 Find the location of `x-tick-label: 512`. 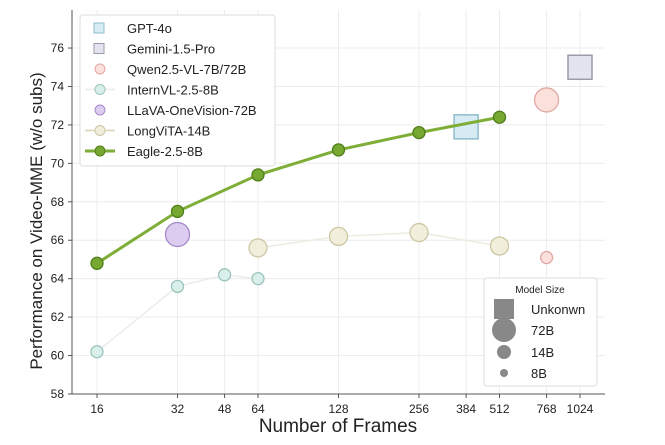

x-tick-label: 512 is located at coordinates (499, 409).